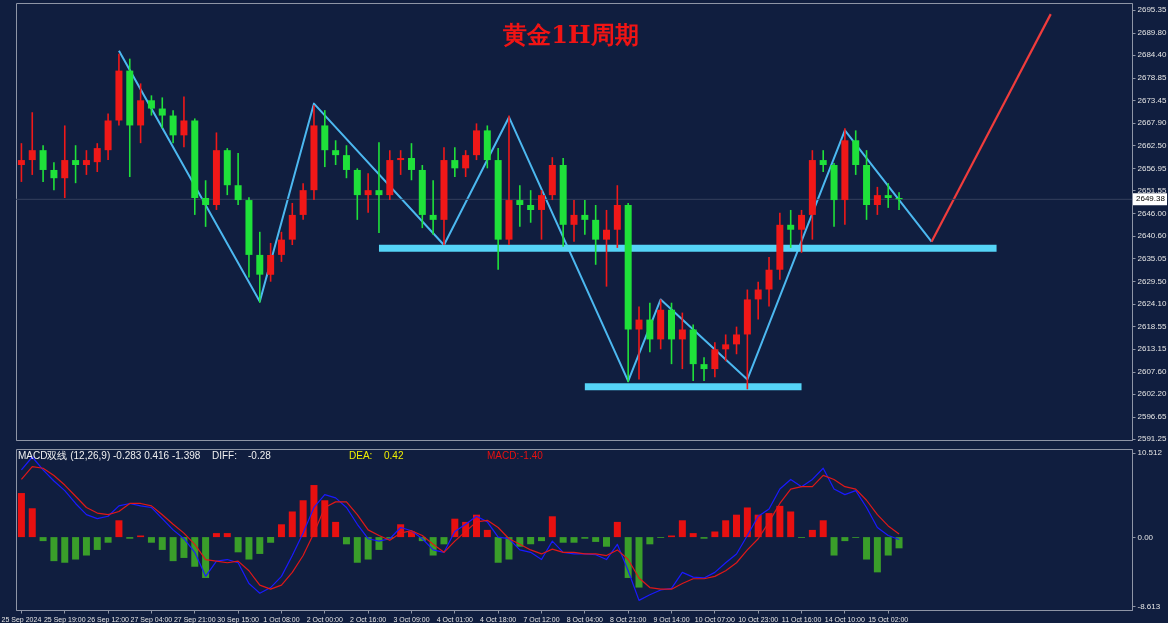  Describe the element at coordinates (361, 455) in the screenshot. I see `annotation: DEA:` at that location.